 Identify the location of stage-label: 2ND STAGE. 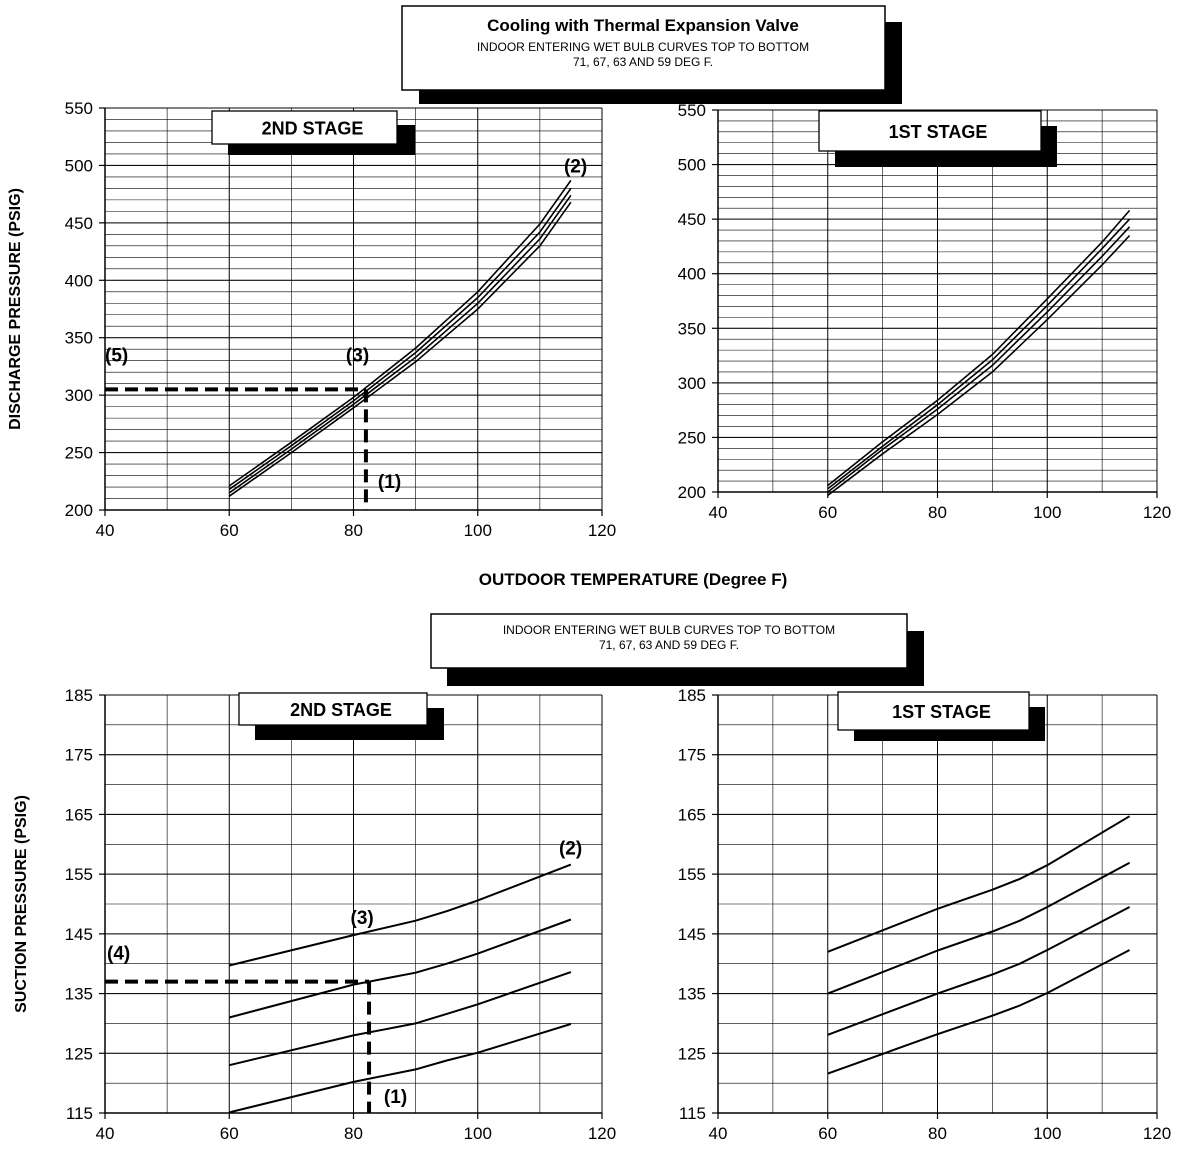
(313, 129).